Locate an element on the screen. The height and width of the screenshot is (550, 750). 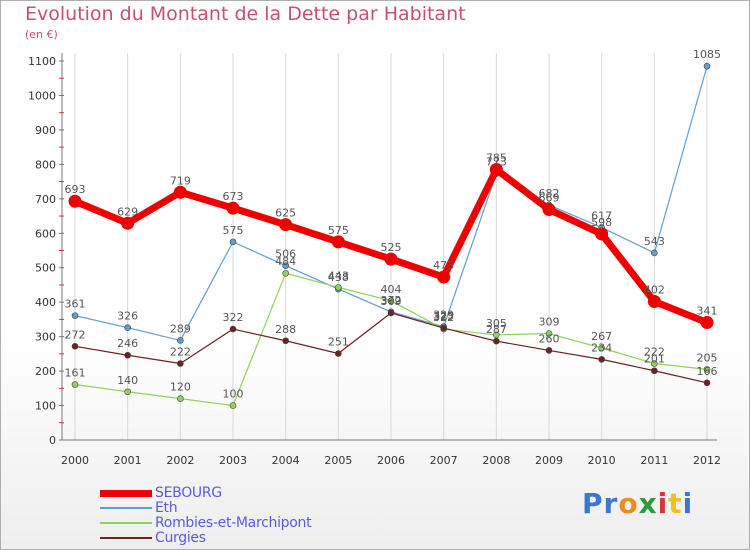
data-label: 288 is located at coordinates (285, 329).